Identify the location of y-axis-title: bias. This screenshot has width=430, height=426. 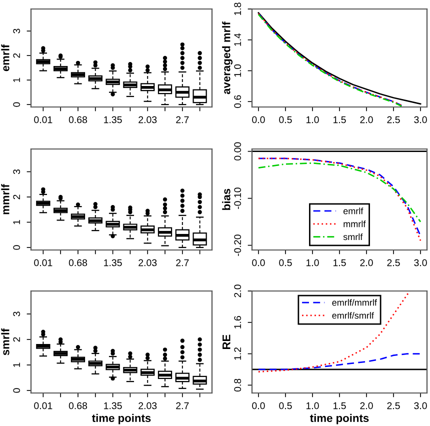
(226, 199).